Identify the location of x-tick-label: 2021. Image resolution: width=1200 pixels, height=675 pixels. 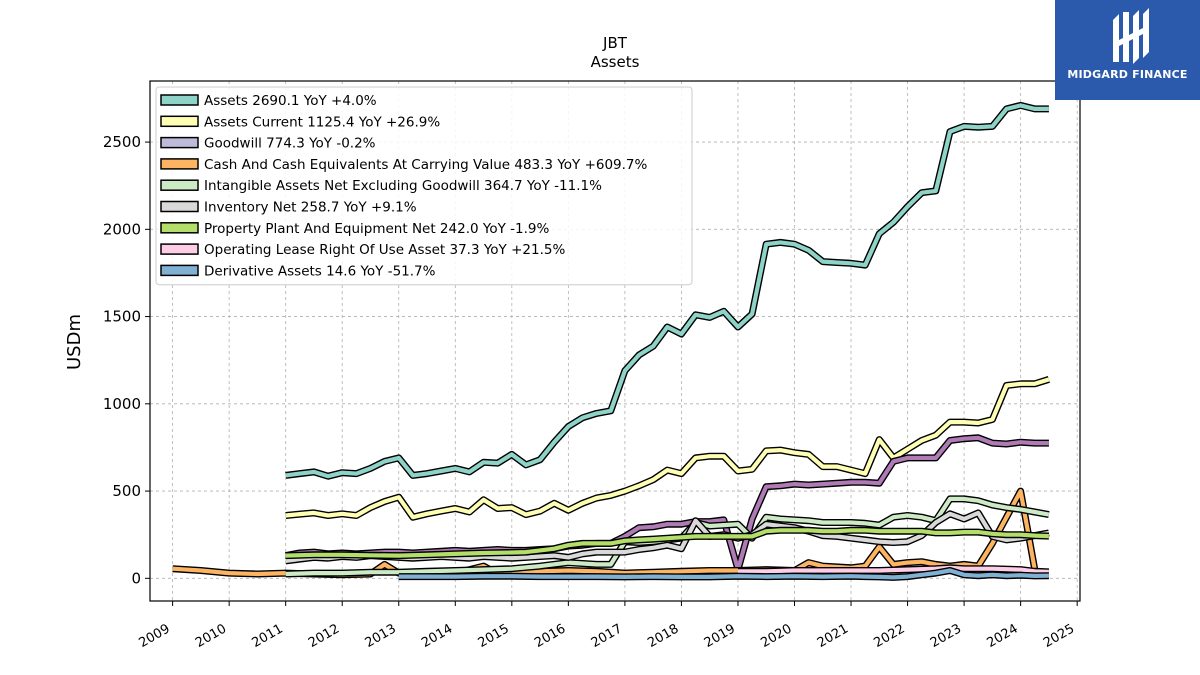
(833, 636).